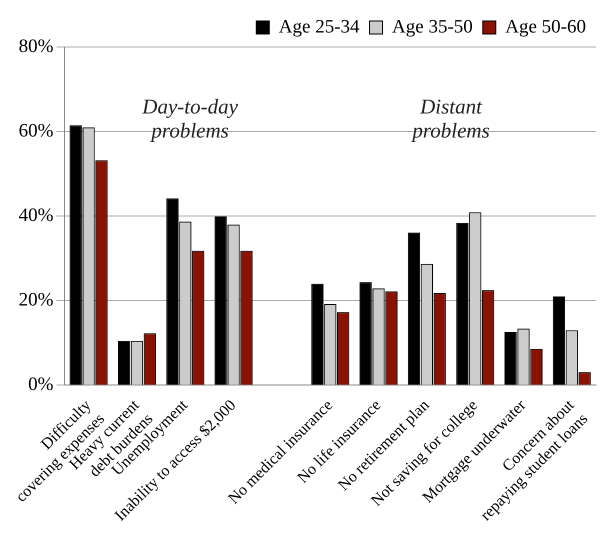  What do you see at coordinates (319, 27) in the screenshot?
I see `legend-label: Age 25-34` at bounding box center [319, 27].